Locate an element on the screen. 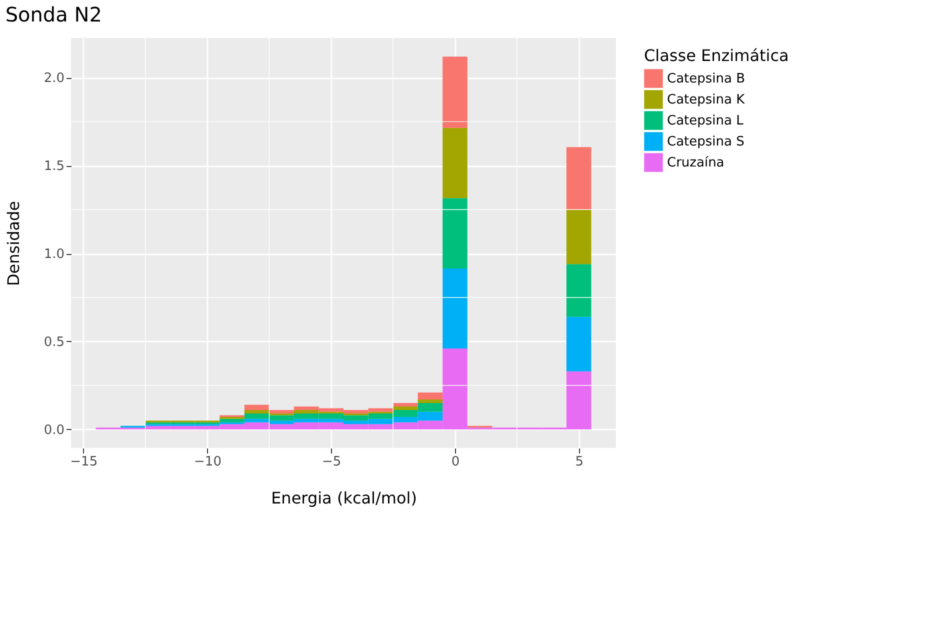  chart-title: Sonda N2 is located at coordinates (53, 14).